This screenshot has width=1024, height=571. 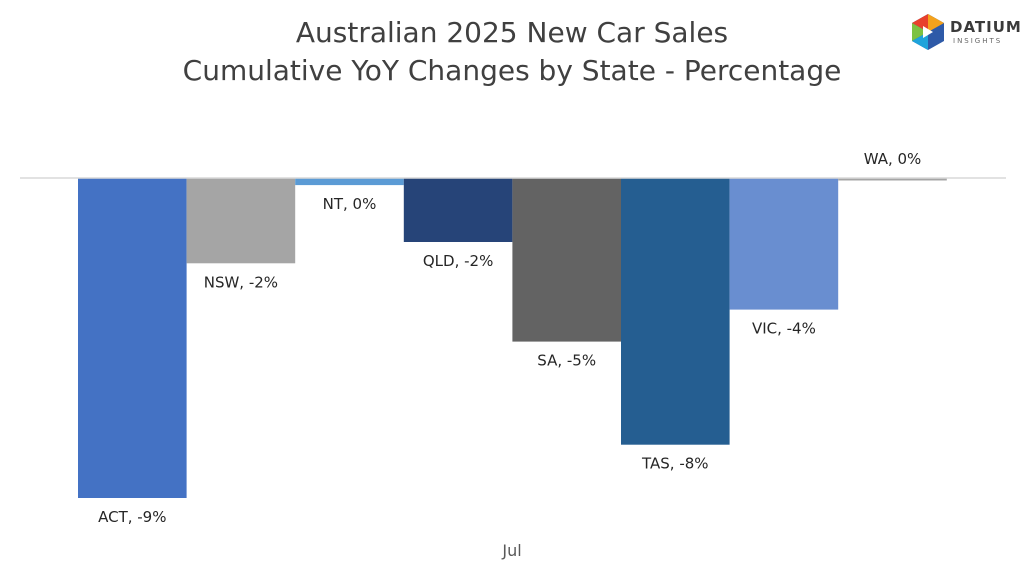 I want to click on data-label-sa: SA, -5%, so click(x=566, y=361).